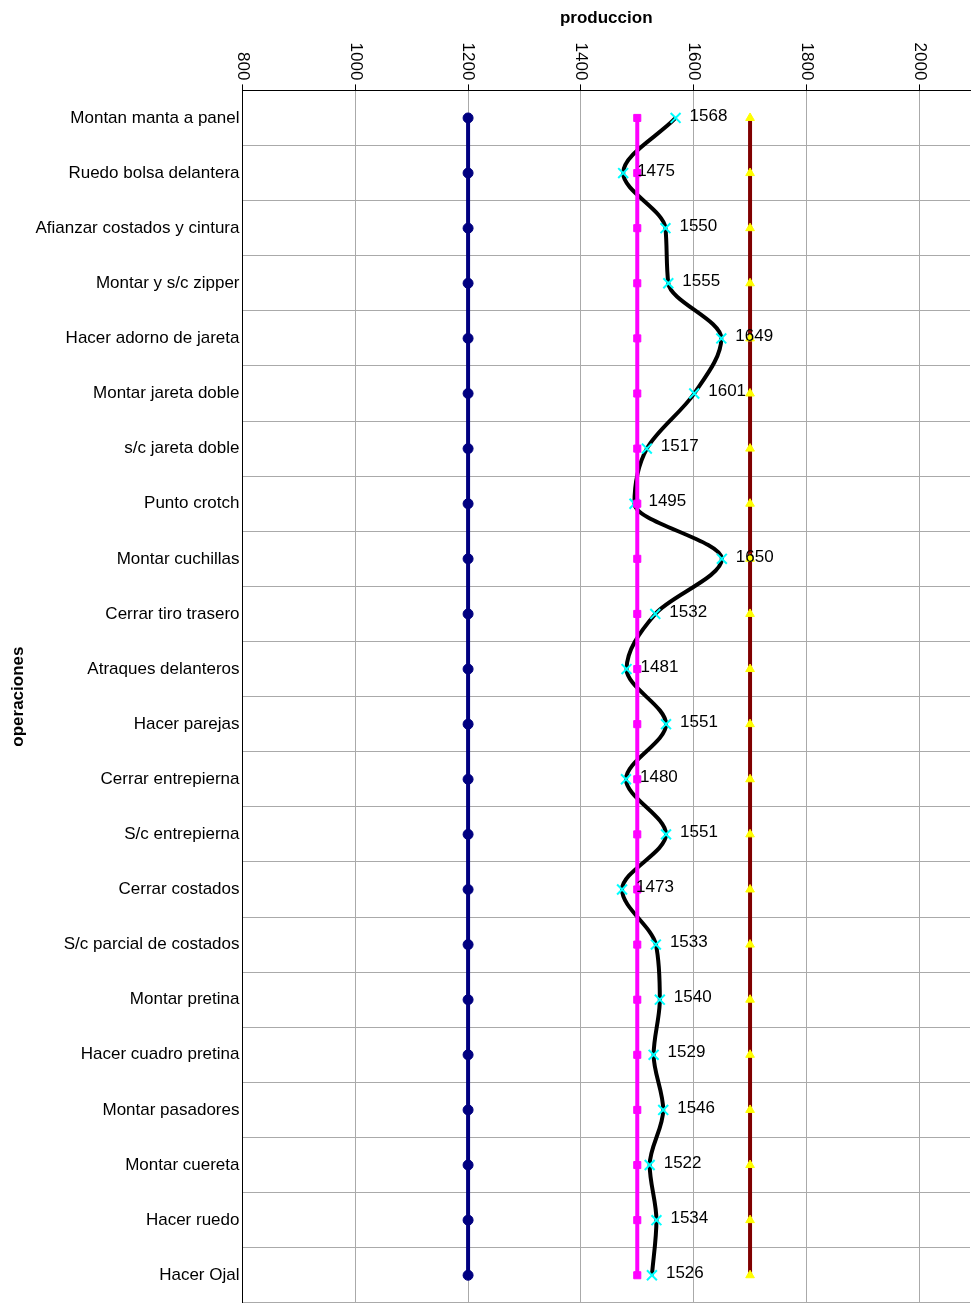 The image size is (979, 1316). I want to click on y-tick-label: Atraques delanteros, so click(163, 668).